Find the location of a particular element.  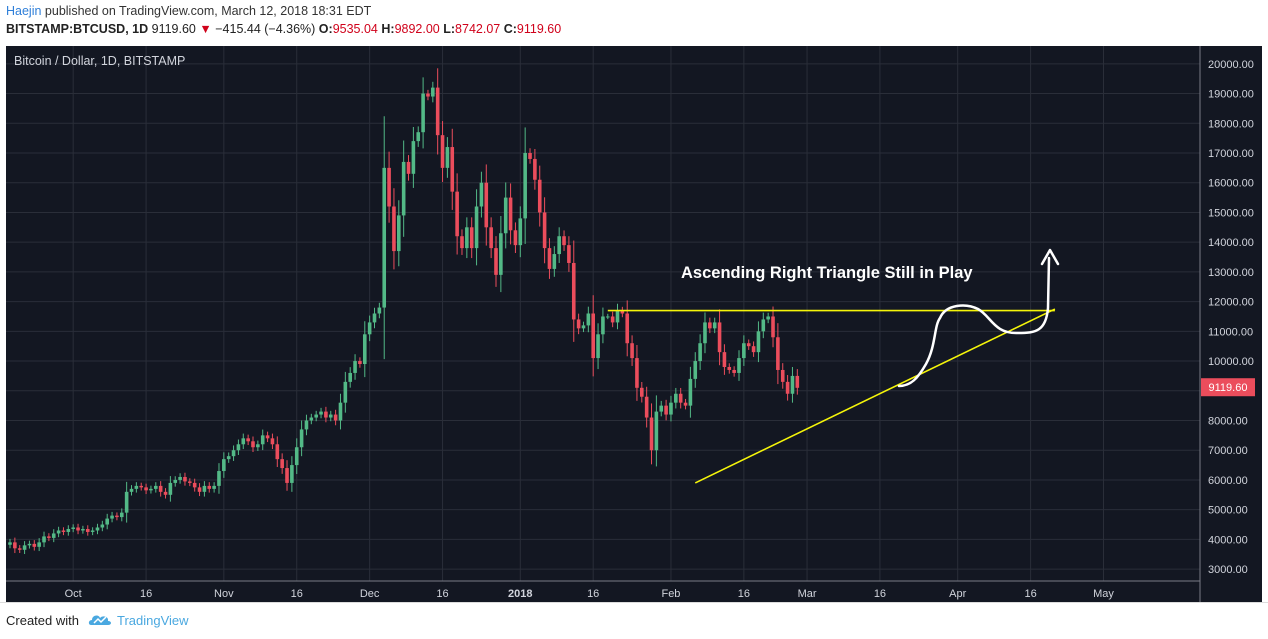

x-tick-label: Dec is located at coordinates (370, 594).